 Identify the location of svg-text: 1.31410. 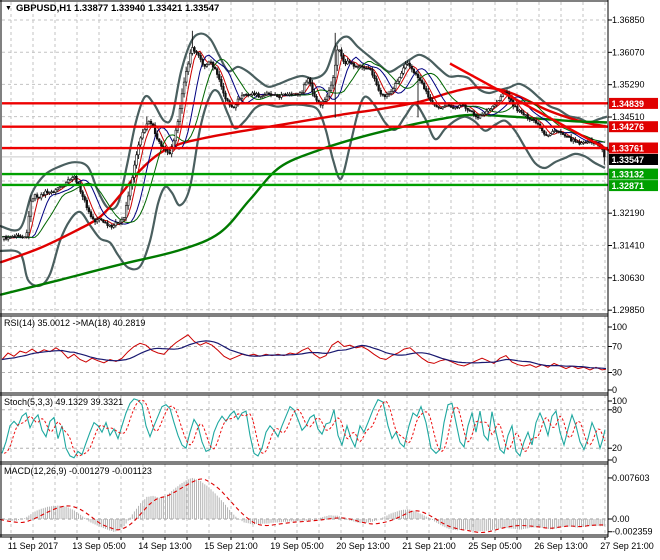
(628, 245).